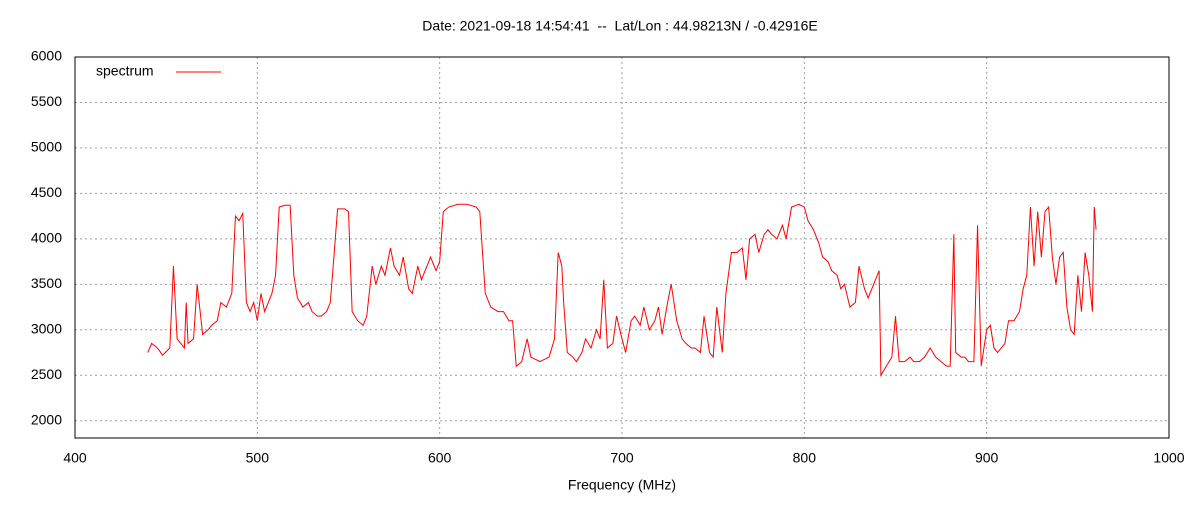 The width and height of the screenshot is (1200, 505). Describe the element at coordinates (46, 238) in the screenshot. I see `y-tick-label: 4000` at that location.